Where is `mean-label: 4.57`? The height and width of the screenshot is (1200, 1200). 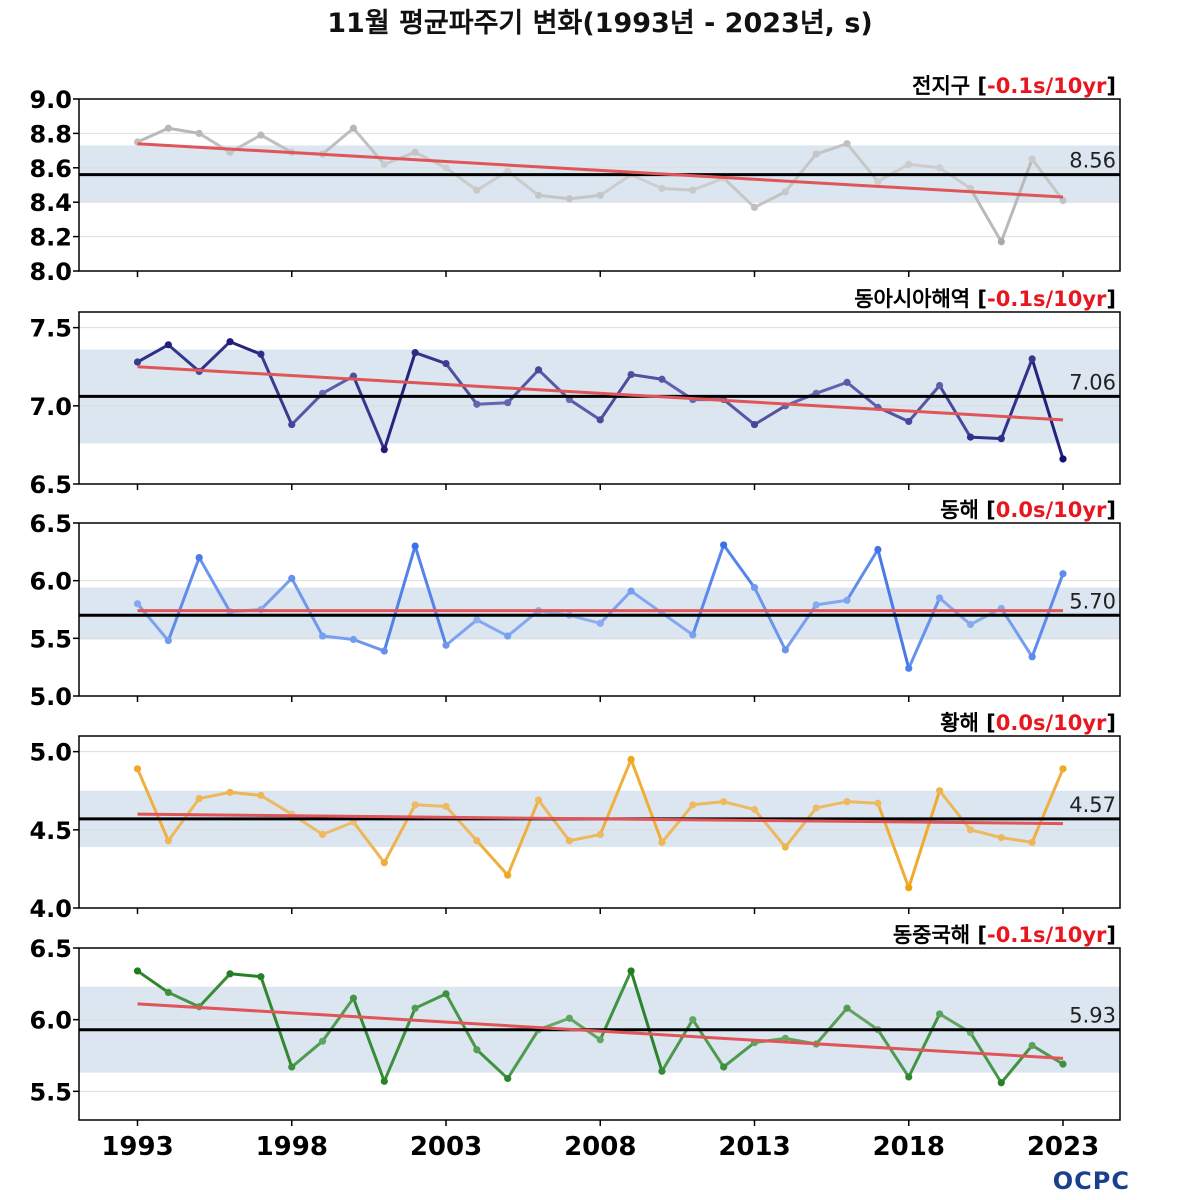 mean-label: 4.57 is located at coordinates (1092, 805).